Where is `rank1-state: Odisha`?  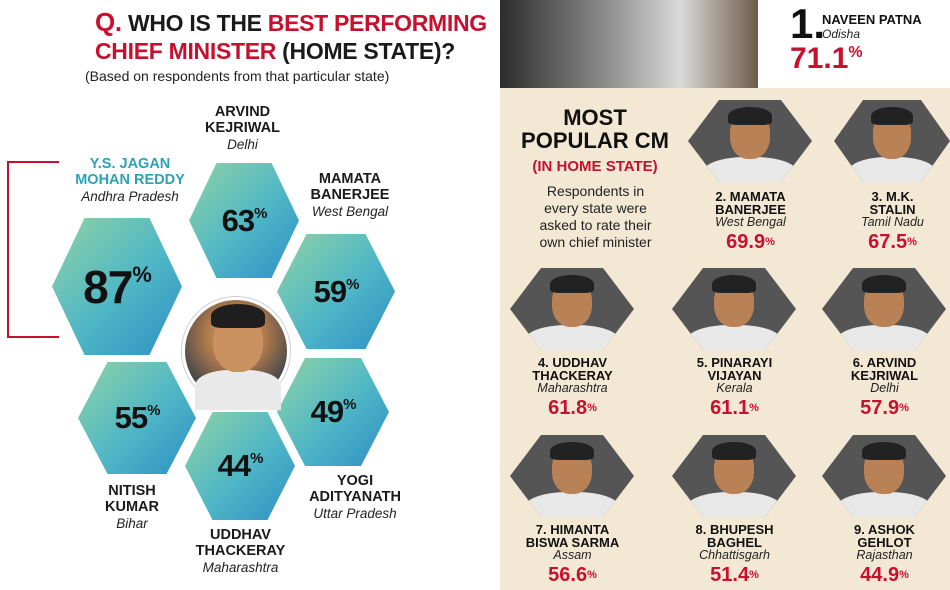 rank1-state: Odisha is located at coordinates (841, 34).